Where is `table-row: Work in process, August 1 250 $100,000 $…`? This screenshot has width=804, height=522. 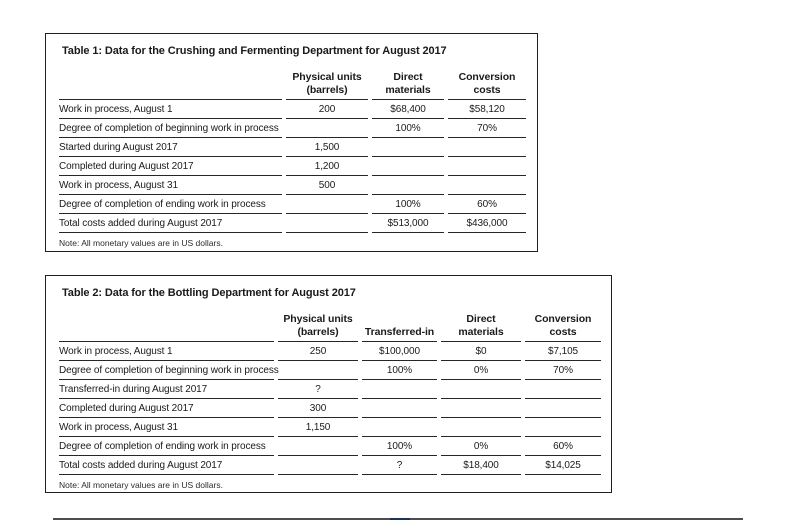 table-row: Work in process, August 1 250 $100,000 $… is located at coordinates (330, 351).